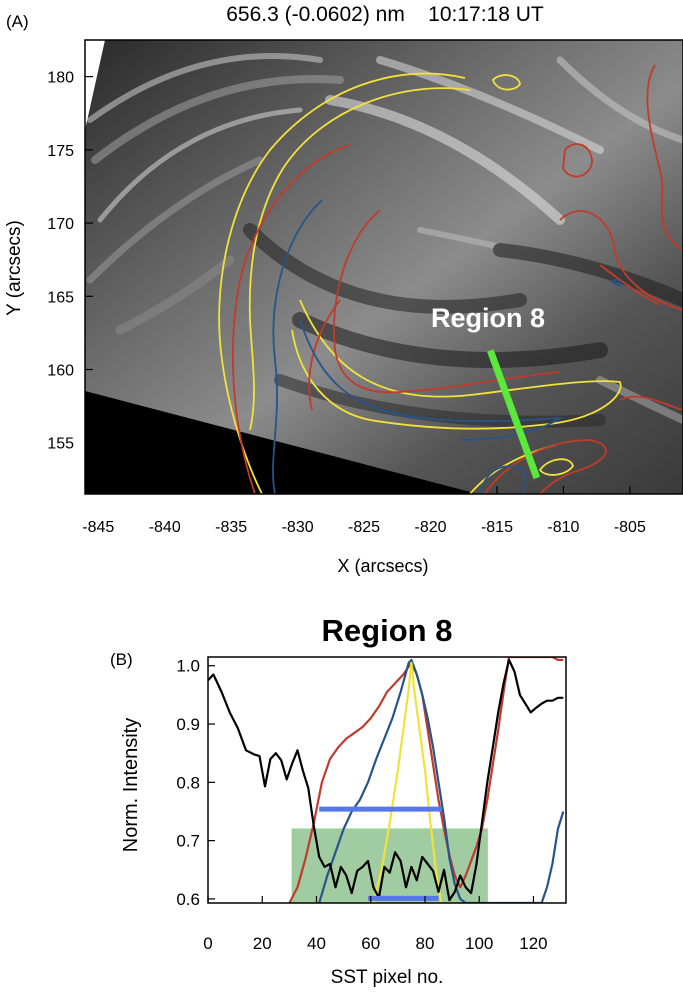 This screenshot has width=683, height=994. Describe the element at coordinates (556, 467) in the screenshot. I see `yellow-contour-right` at that location.